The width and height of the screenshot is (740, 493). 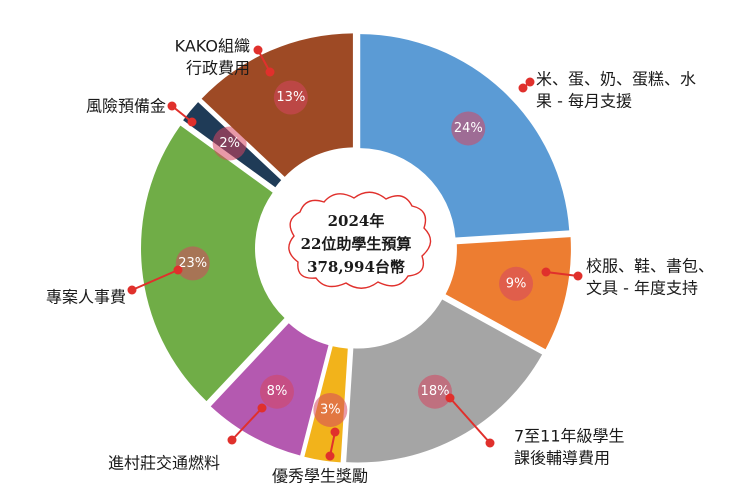 I want to click on category-label-6-0: 風險預備金, so click(x=126, y=106).